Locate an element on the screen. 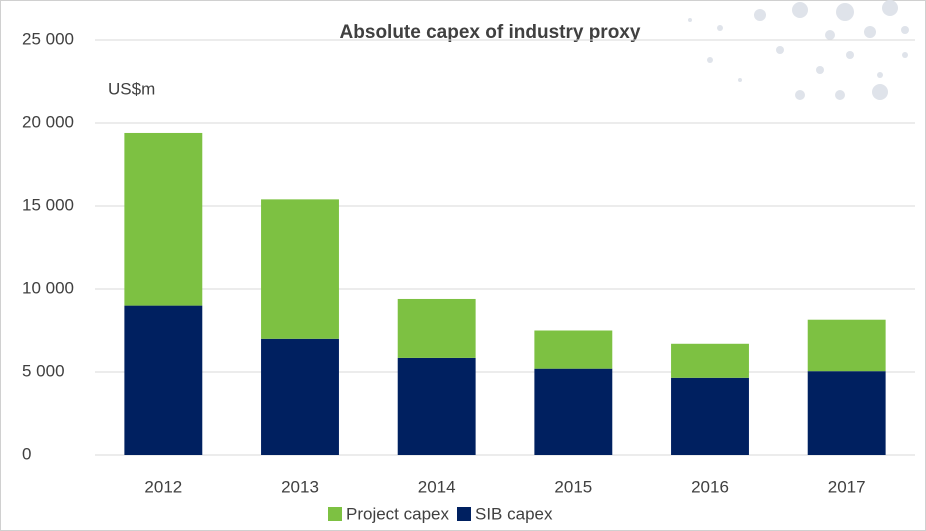 The width and height of the screenshot is (926, 531). y-tick-label: 20 000 is located at coordinates (48, 121).